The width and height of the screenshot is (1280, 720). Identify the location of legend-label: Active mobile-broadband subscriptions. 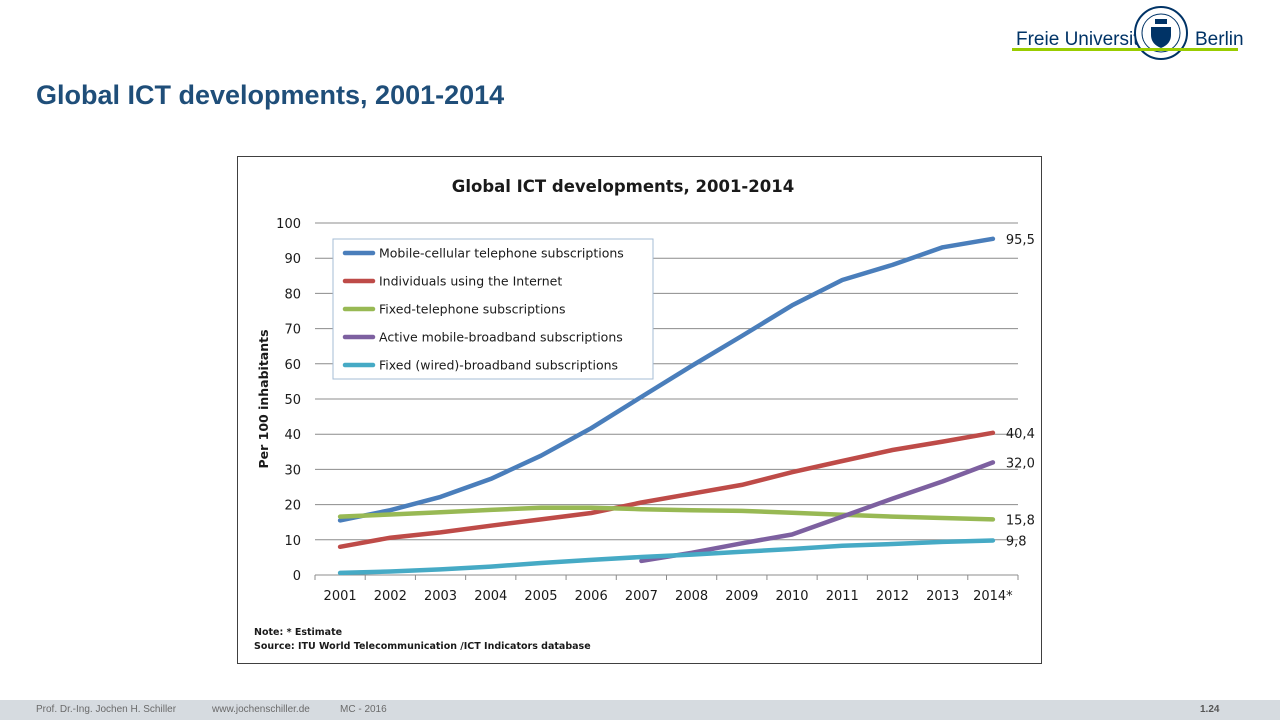
(501, 337).